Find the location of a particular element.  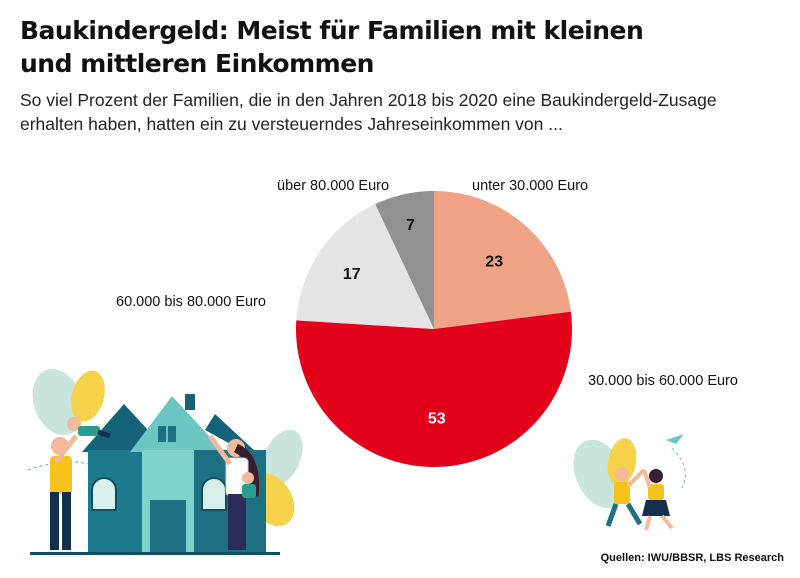

slice-label-60000-80000: 60.000 bis 80.000 Euro is located at coordinates (191, 302).